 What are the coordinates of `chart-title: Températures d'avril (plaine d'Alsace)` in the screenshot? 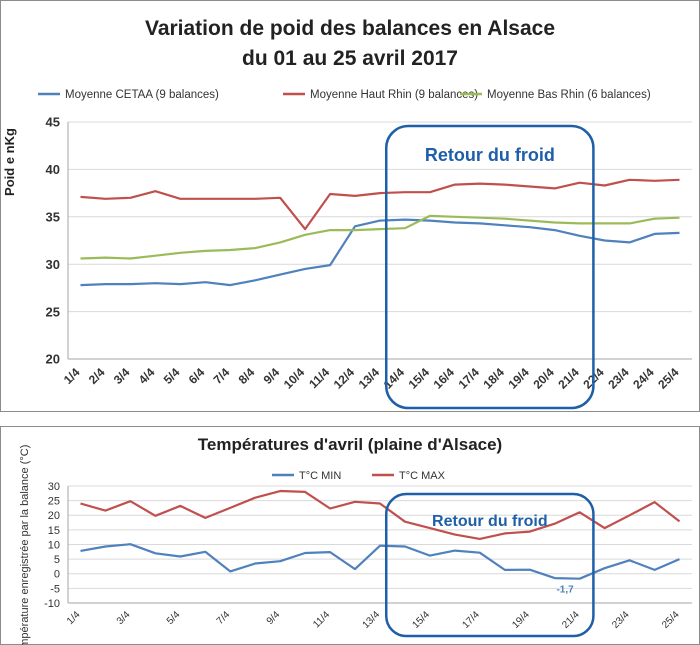 It's located at (350, 444).